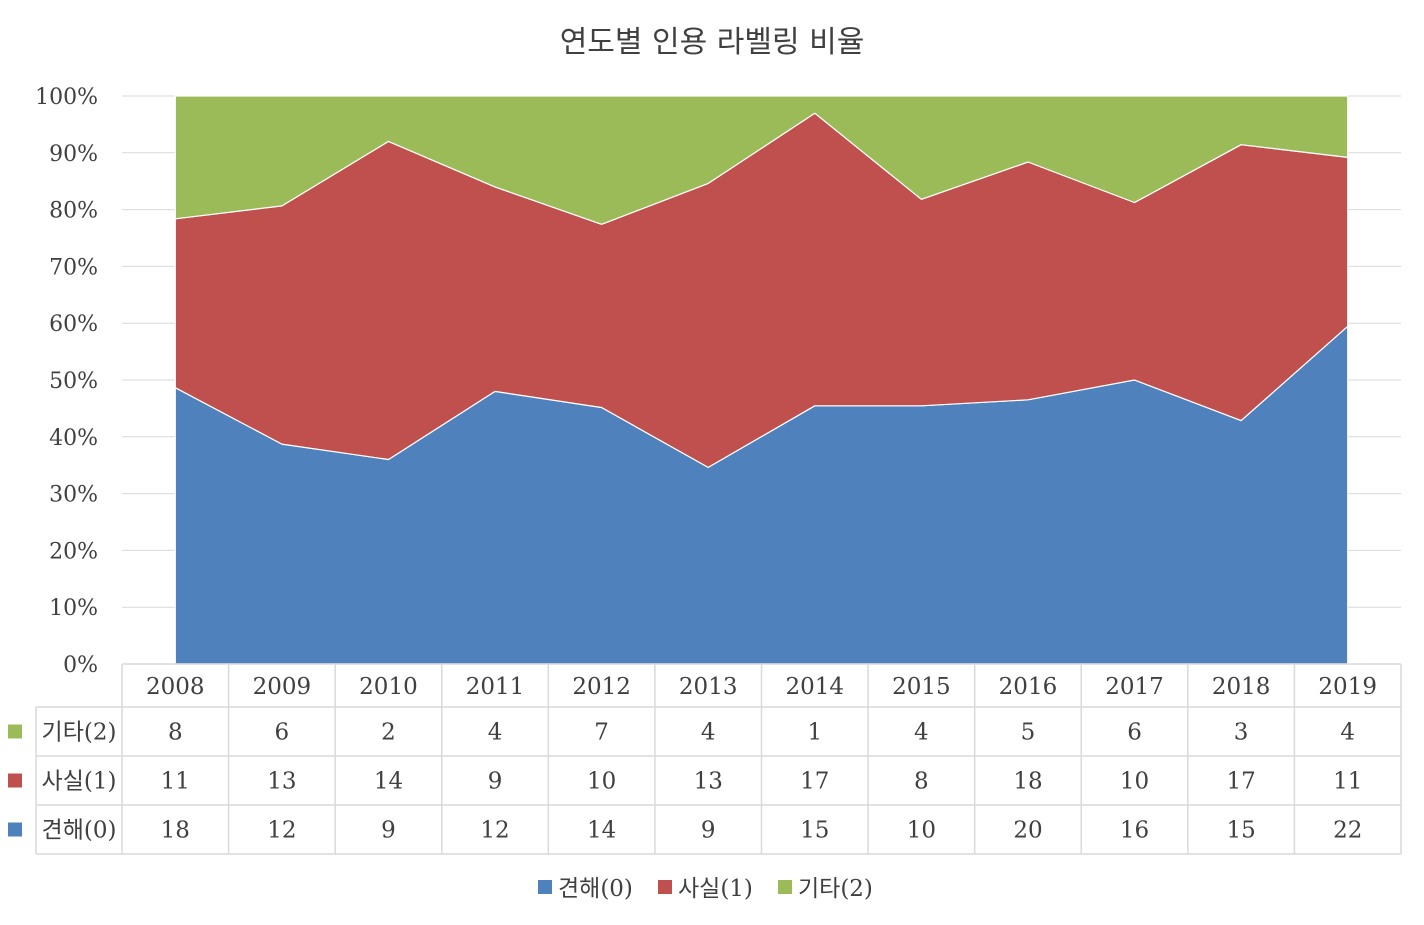  What do you see at coordinates (1134, 831) in the screenshot?
I see `table-cell-value: 16` at bounding box center [1134, 831].